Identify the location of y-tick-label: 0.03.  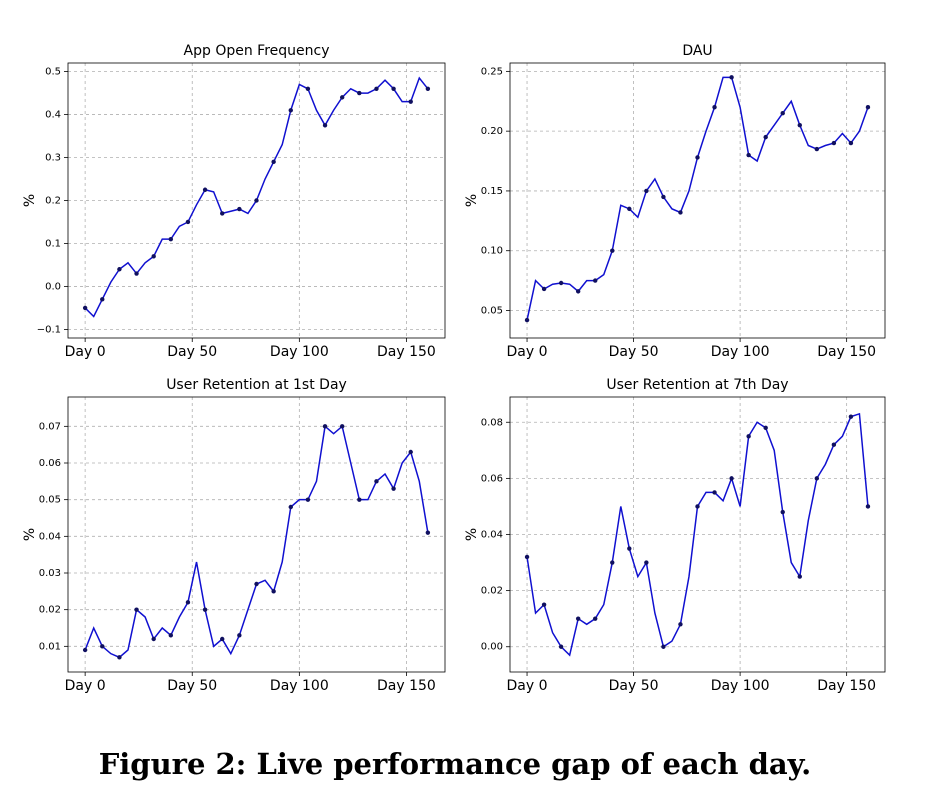
(50, 573).